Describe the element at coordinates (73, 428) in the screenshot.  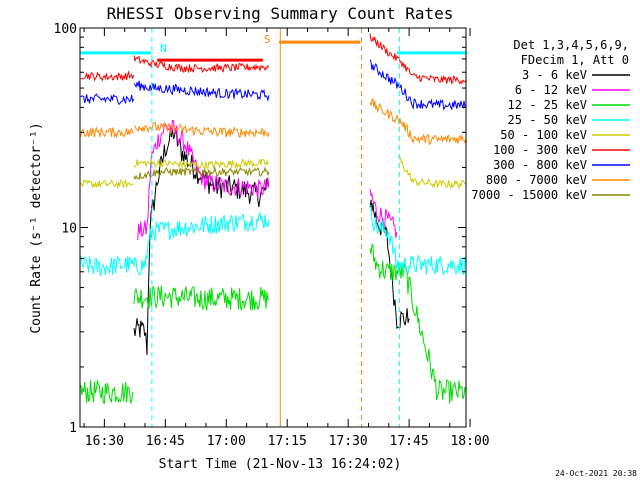
I see `y-tick-label: 1` at that location.